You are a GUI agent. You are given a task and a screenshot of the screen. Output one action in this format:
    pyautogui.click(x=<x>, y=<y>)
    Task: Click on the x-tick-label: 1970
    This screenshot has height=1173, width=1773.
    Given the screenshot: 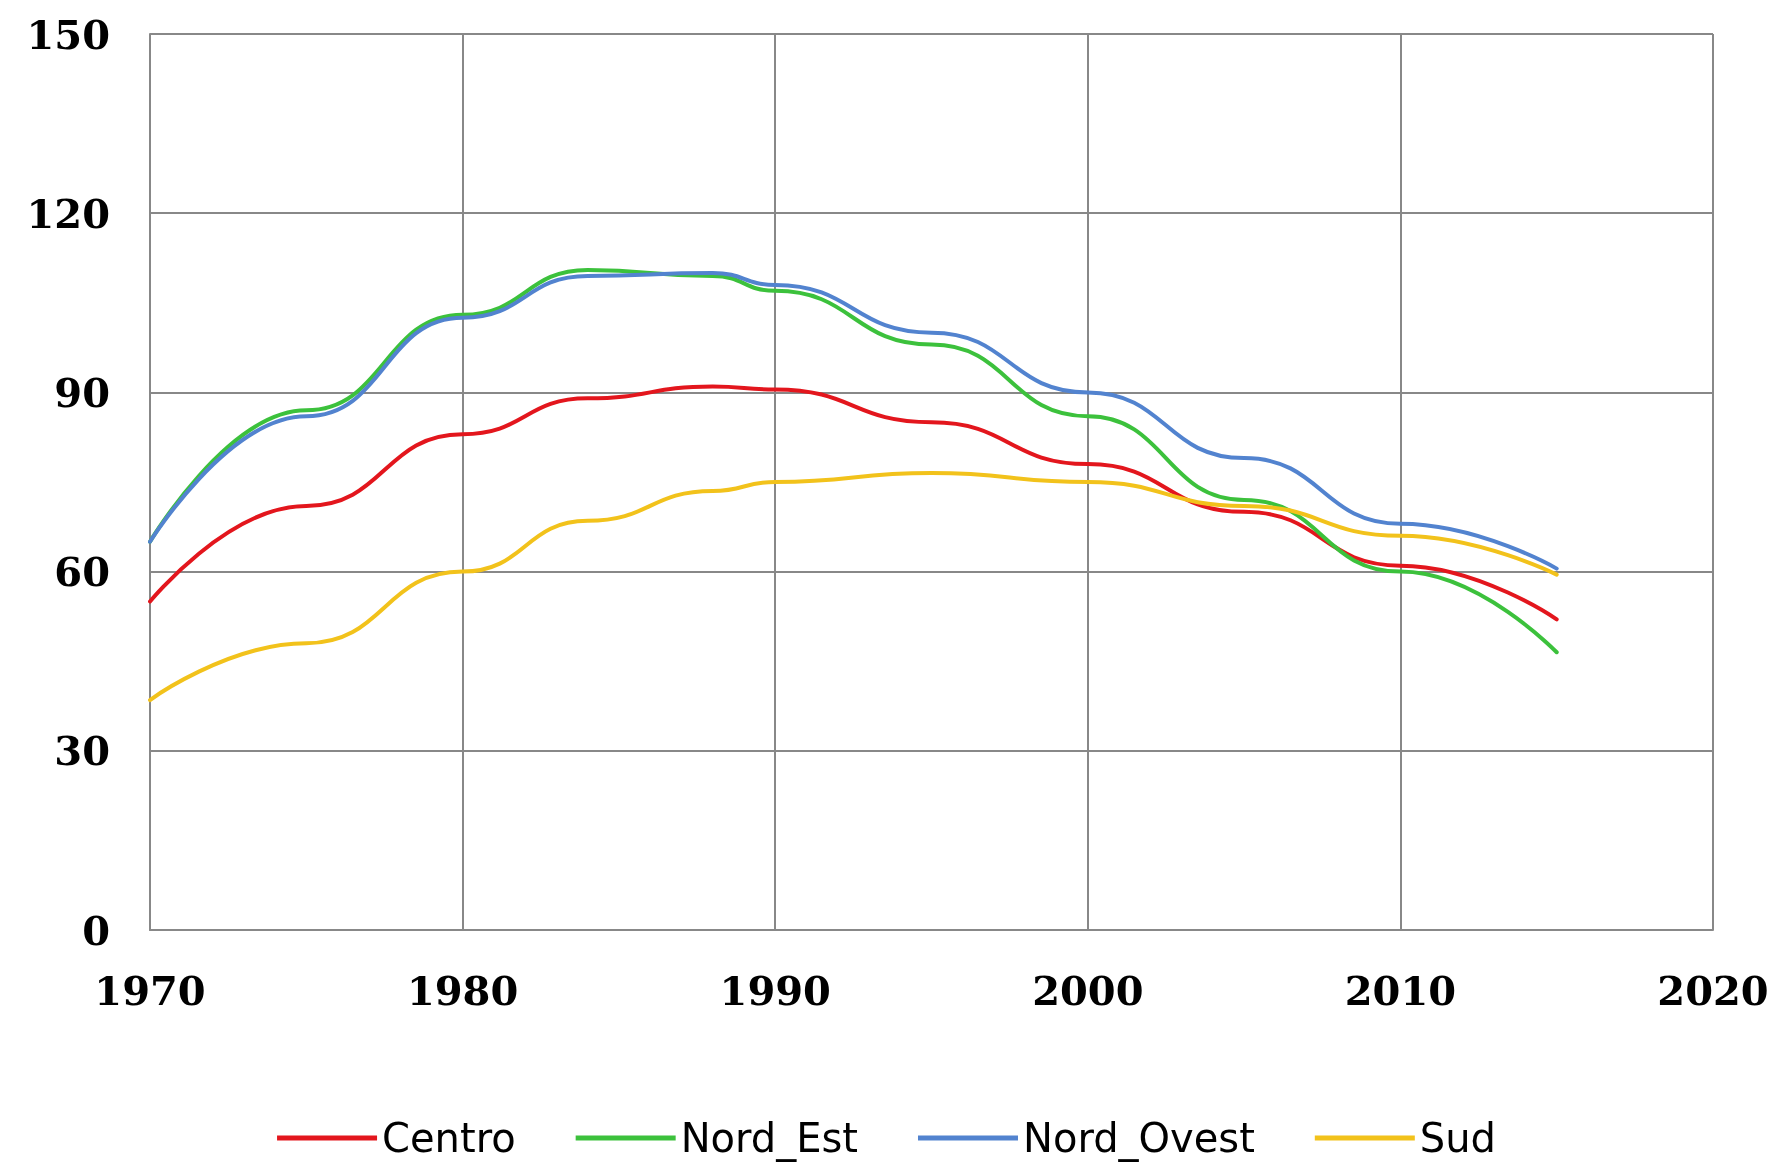 What is the action you would take?
    pyautogui.click(x=150, y=990)
    